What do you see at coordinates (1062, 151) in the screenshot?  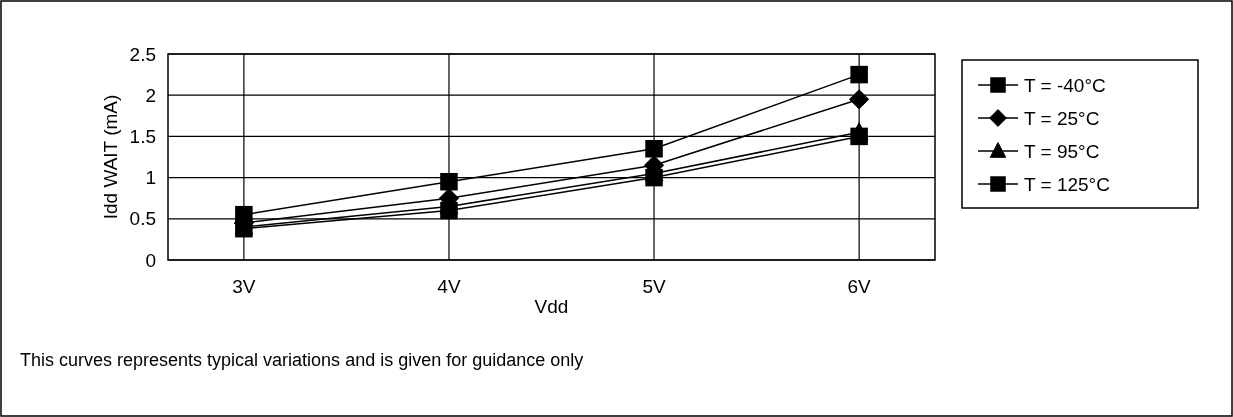 I see `legend-label: T = 95°C` at bounding box center [1062, 151].